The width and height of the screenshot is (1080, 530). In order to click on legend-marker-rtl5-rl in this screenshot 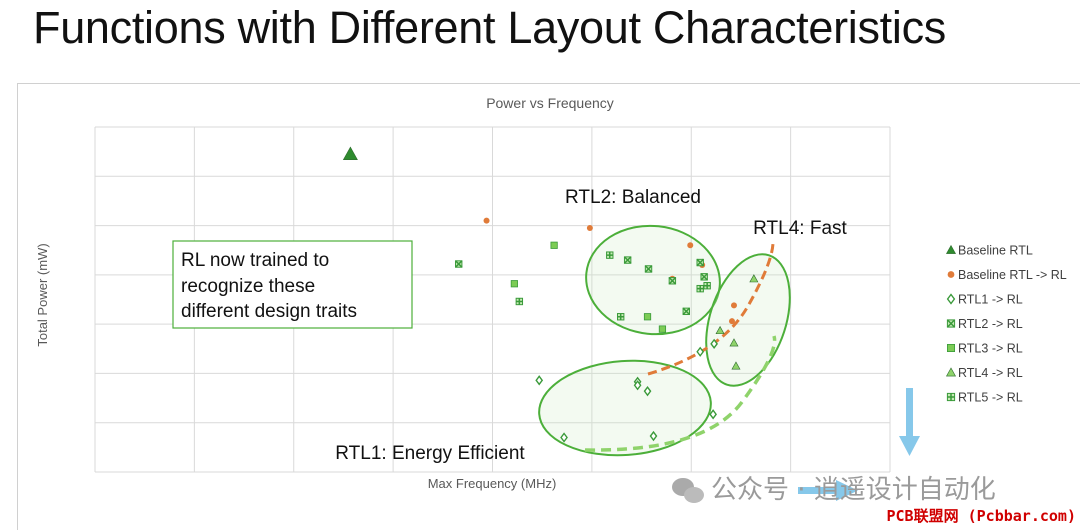, I will do `click(951, 397)`.